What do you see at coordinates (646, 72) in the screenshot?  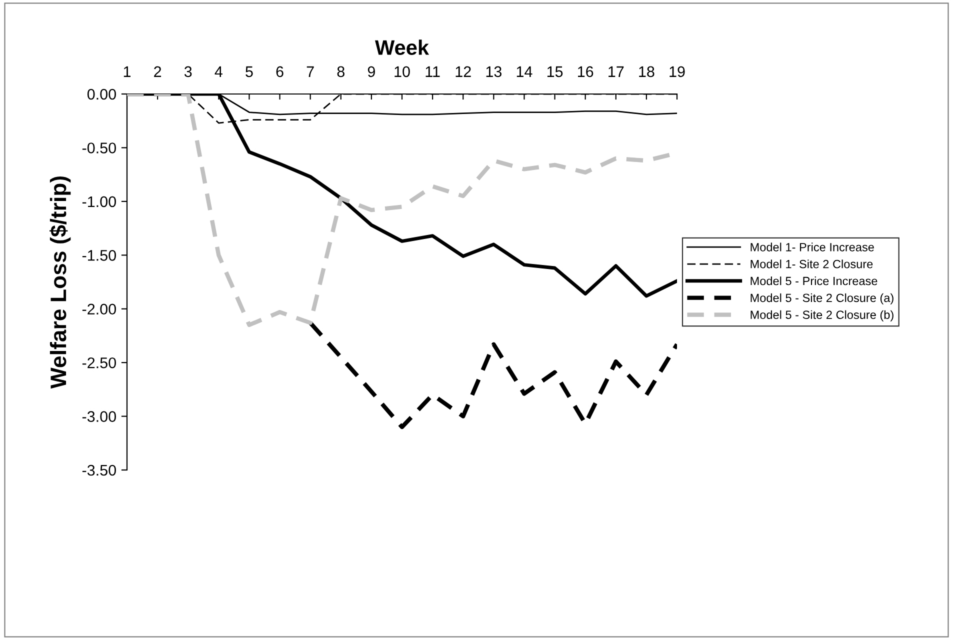 I see `x-tick-label: 18` at bounding box center [646, 72].